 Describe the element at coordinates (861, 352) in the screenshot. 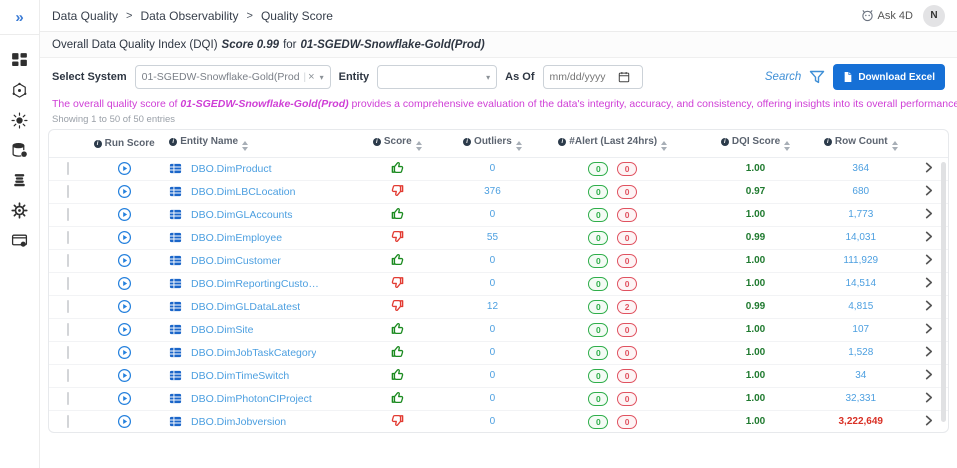

I see `row-count: 1,528` at that location.